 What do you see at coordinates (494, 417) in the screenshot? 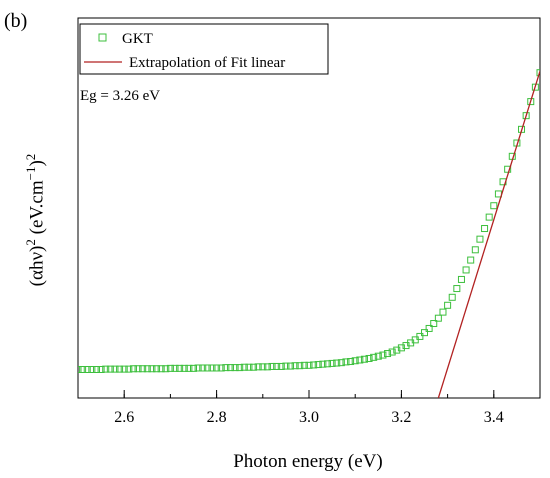
I see `x-tick-label: 3.4` at bounding box center [494, 417].